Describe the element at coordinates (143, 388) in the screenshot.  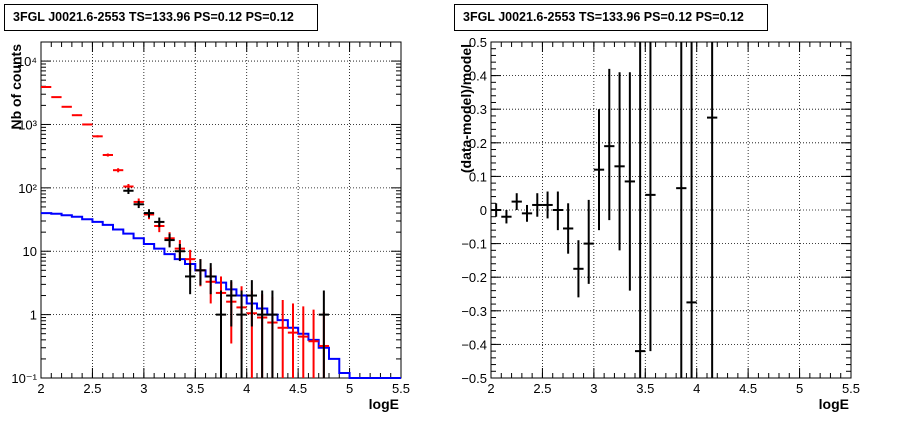
I see `left-x-tick-label: 3` at that location.